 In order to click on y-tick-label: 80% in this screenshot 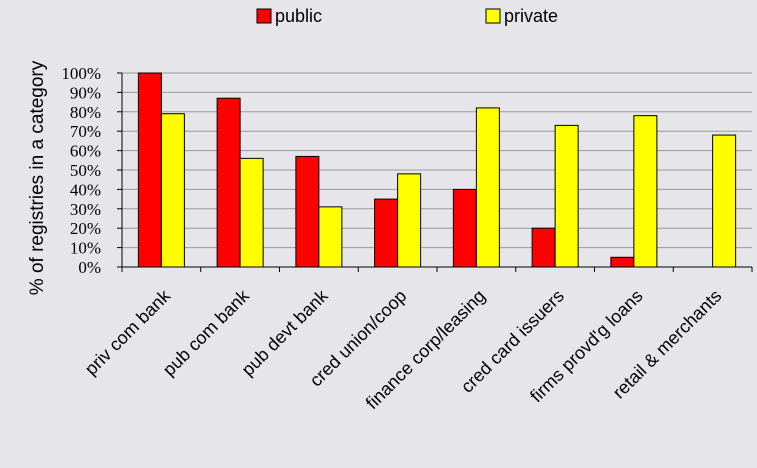, I will do `click(85, 112)`.